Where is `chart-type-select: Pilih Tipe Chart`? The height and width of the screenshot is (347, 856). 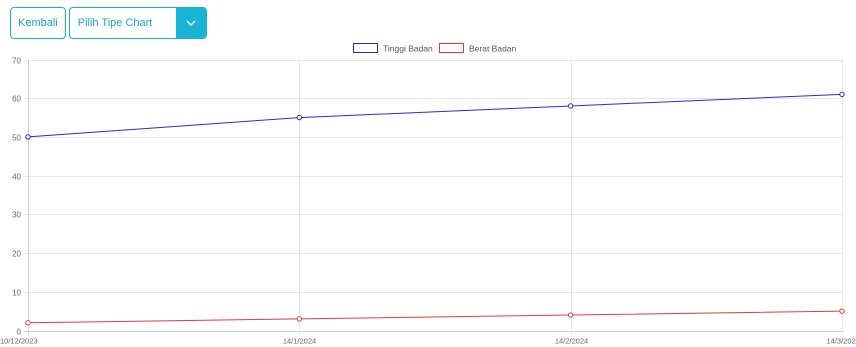 chart-type-select: Pilih Tipe Chart is located at coordinates (137, 23).